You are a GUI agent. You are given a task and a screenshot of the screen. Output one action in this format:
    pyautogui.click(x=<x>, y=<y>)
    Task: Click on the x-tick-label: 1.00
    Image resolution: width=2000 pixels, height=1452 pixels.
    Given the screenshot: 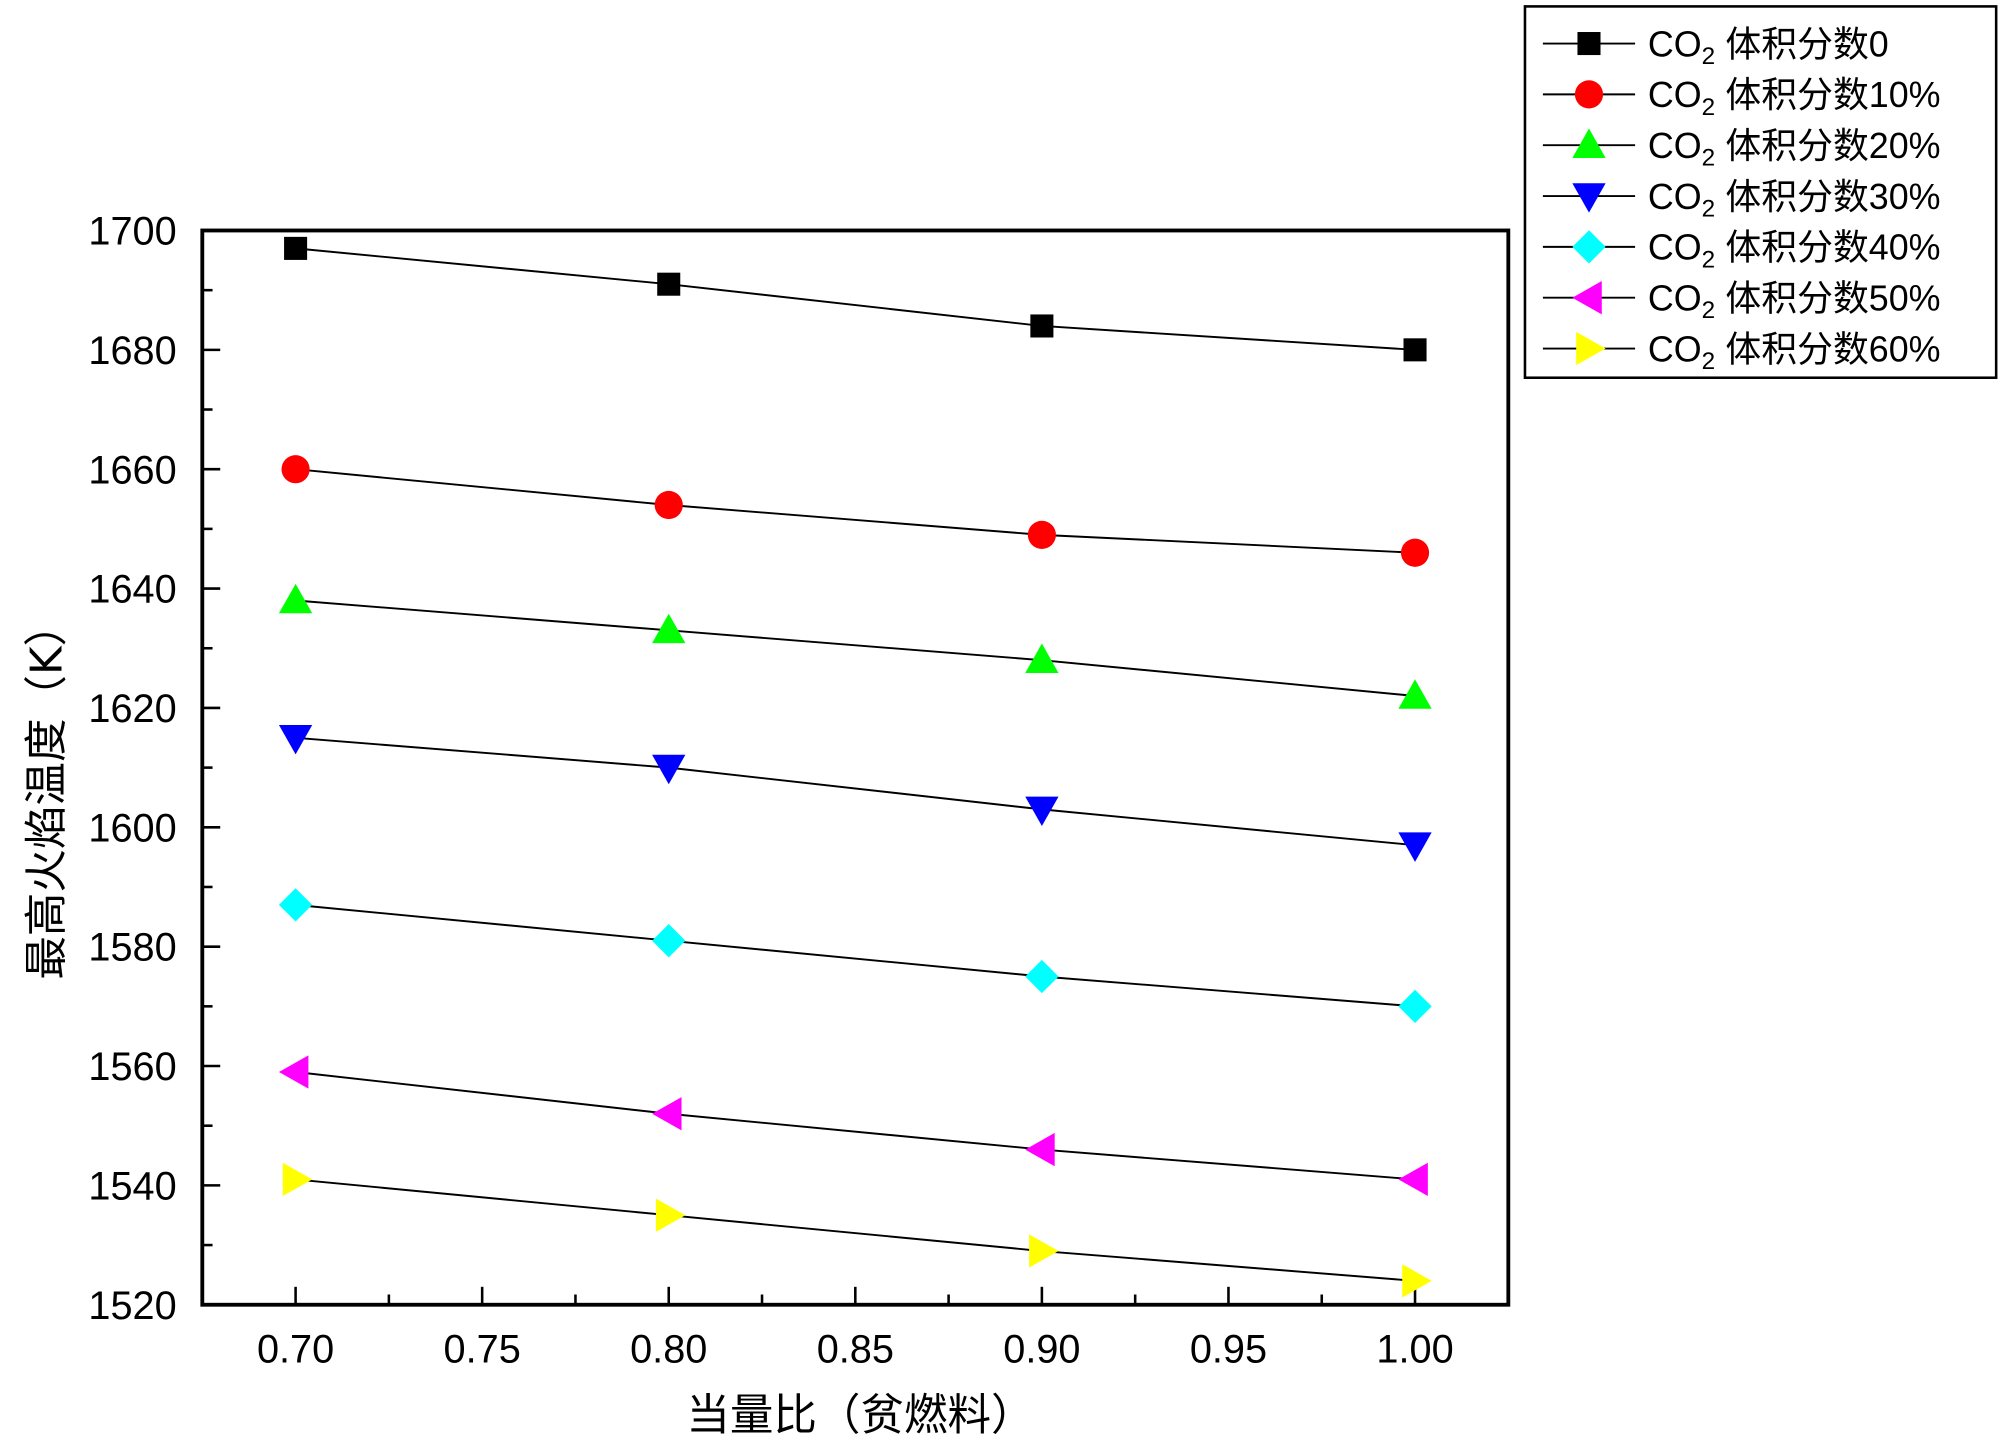 What is the action you would take?
    pyautogui.click(x=1414, y=1349)
    